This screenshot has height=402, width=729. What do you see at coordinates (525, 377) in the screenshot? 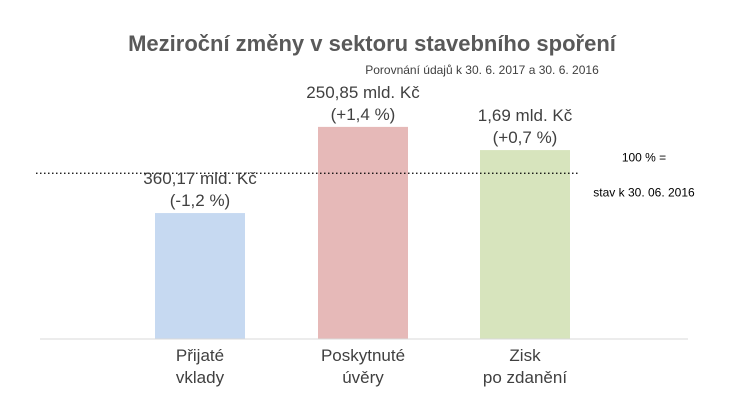
I see `category-label-2-1: po zdanění` at bounding box center [525, 377].